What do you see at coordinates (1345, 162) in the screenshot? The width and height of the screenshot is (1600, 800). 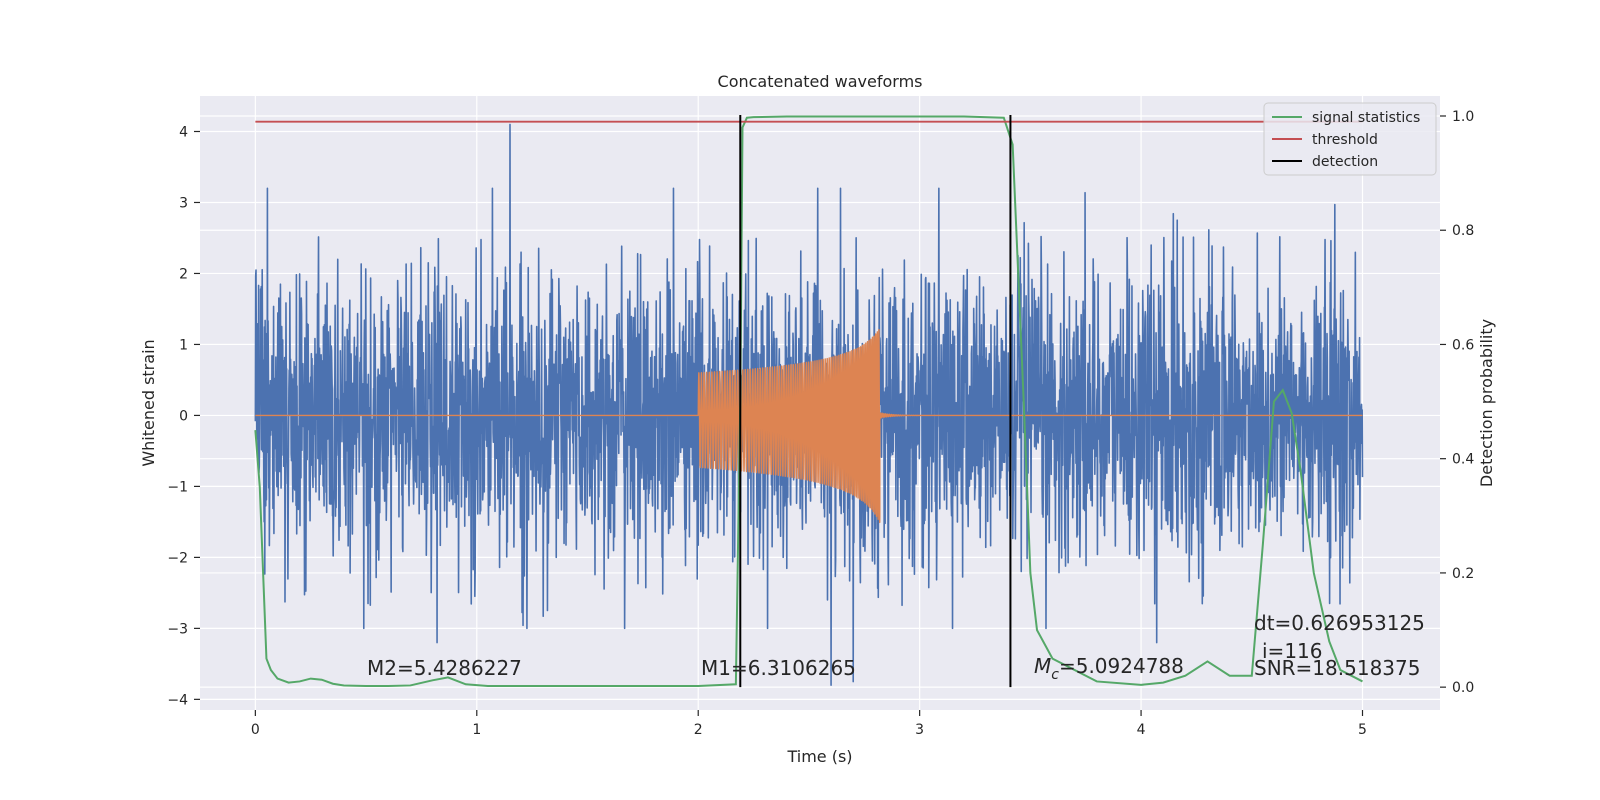 I see `legend-label-detection: detection` at bounding box center [1345, 162].